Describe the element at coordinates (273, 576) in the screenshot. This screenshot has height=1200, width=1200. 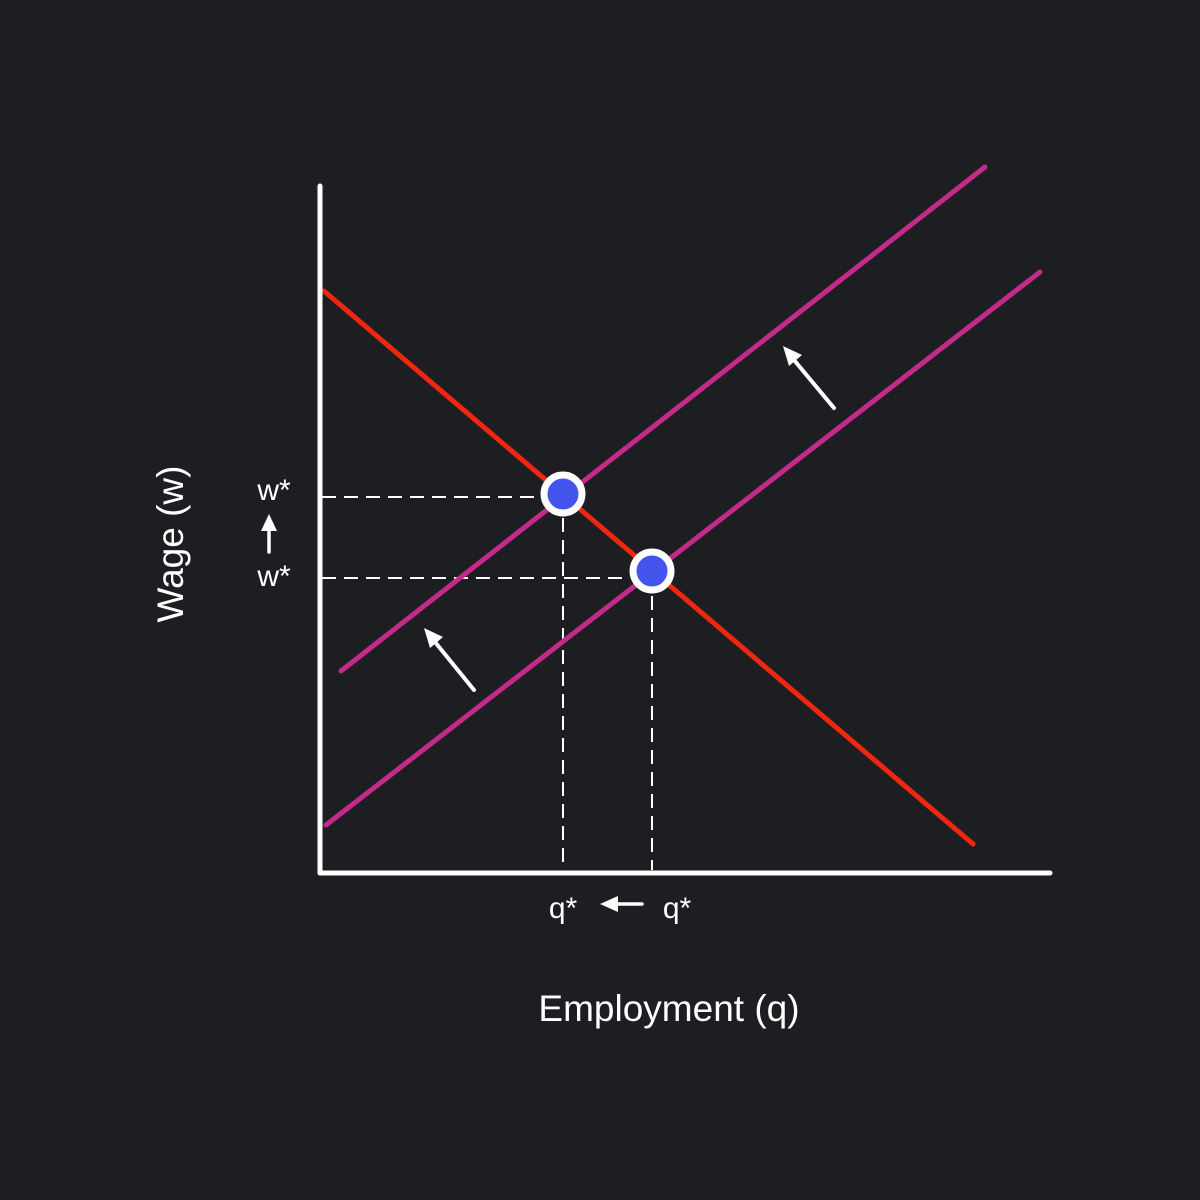
I see `wage-original-label: w*` at that location.